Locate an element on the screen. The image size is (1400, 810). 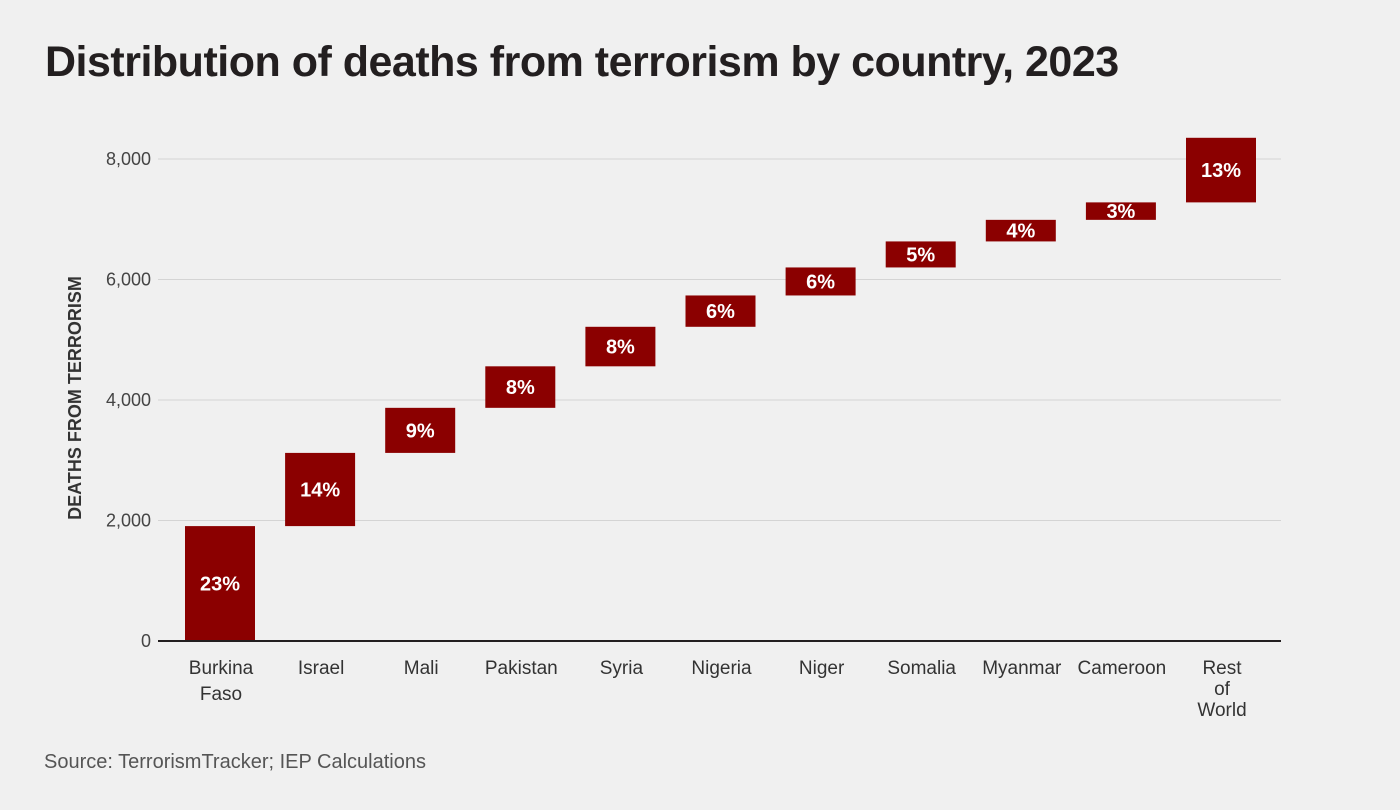
x-tick-label: Israel is located at coordinates (321, 668).